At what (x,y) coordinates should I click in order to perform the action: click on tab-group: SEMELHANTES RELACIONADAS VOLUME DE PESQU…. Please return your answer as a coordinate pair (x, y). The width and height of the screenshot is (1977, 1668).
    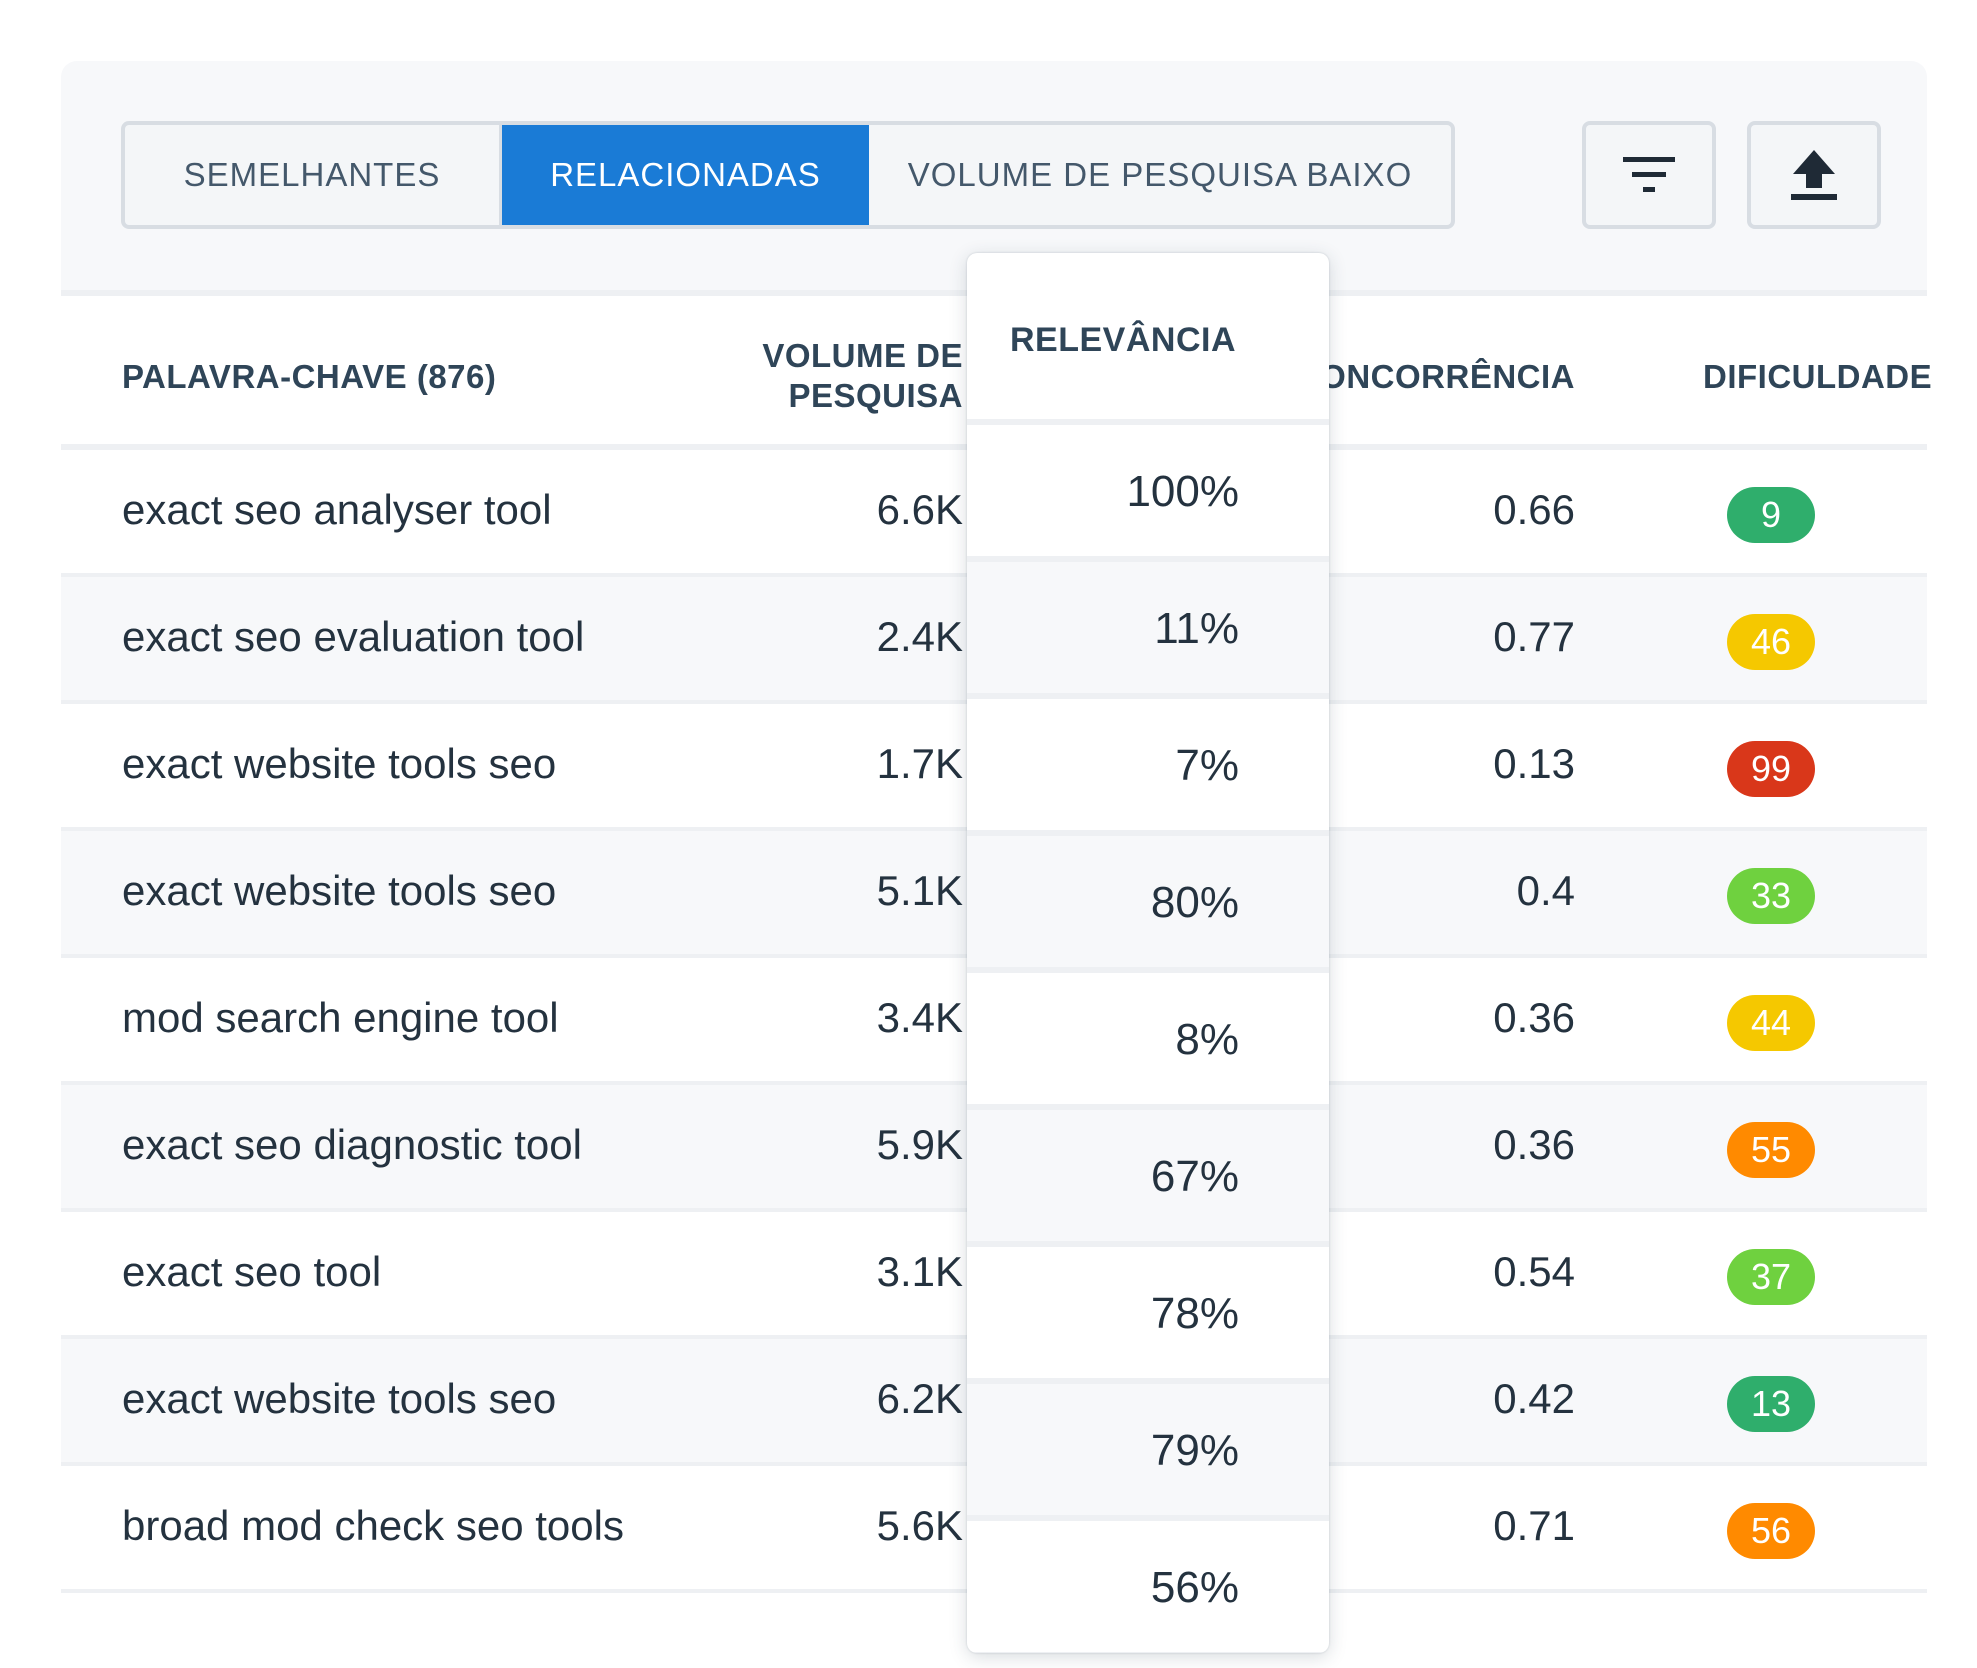
    Looking at the image, I should click on (788, 175).